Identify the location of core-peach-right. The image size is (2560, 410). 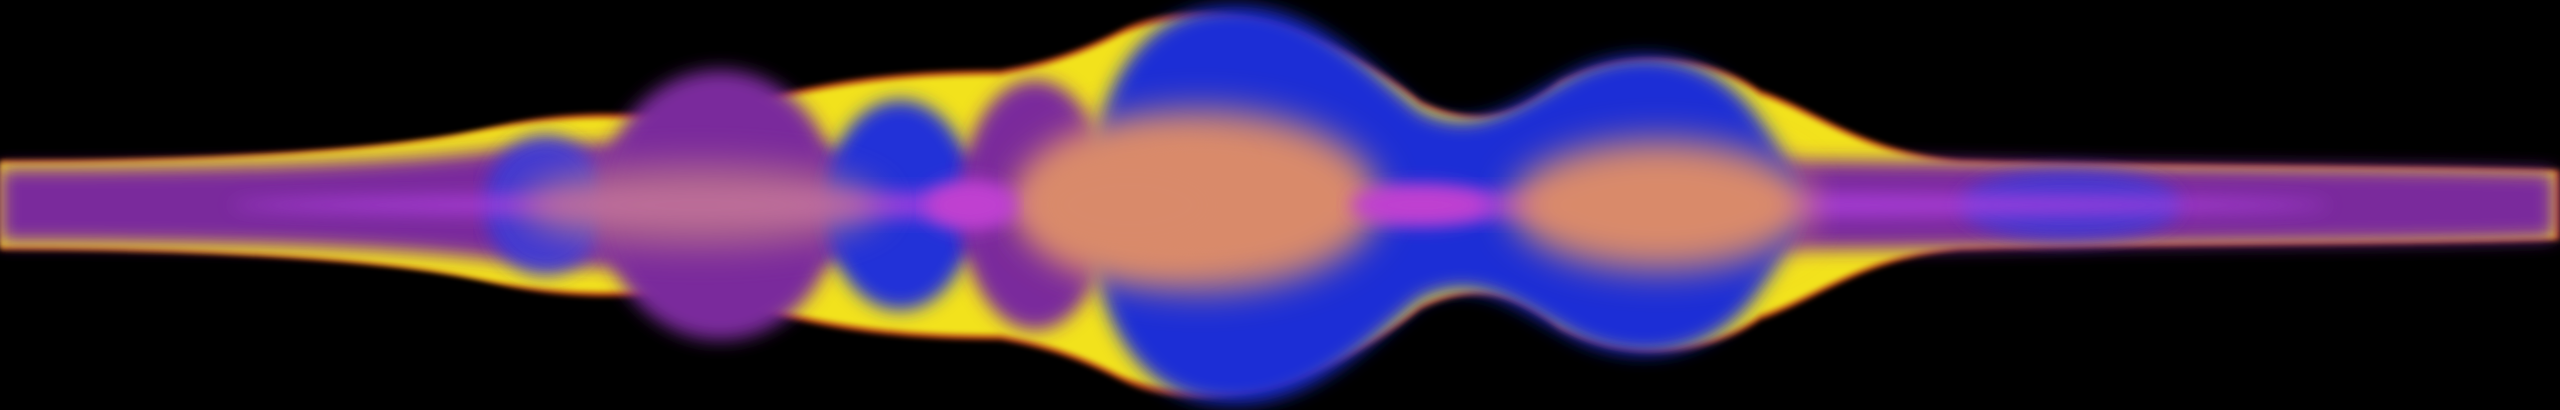
(1660, 205).